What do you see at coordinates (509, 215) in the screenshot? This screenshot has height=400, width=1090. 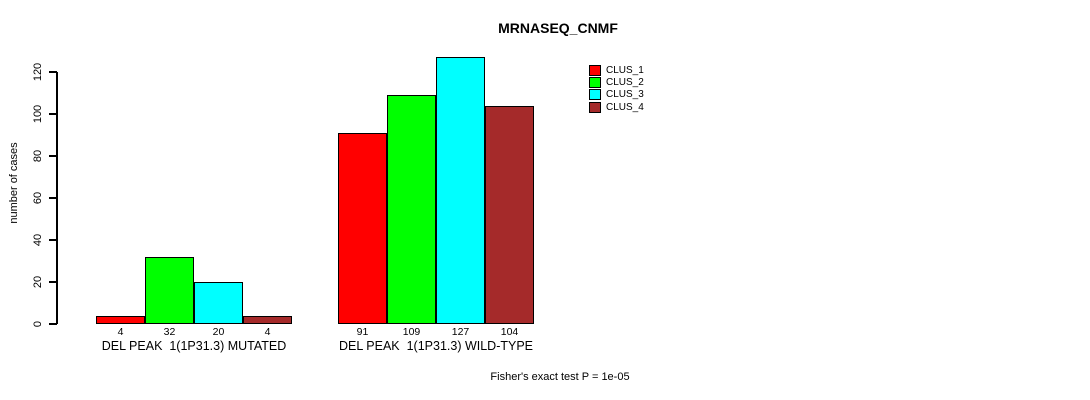 I see `bar-clus_4-group2` at bounding box center [509, 215].